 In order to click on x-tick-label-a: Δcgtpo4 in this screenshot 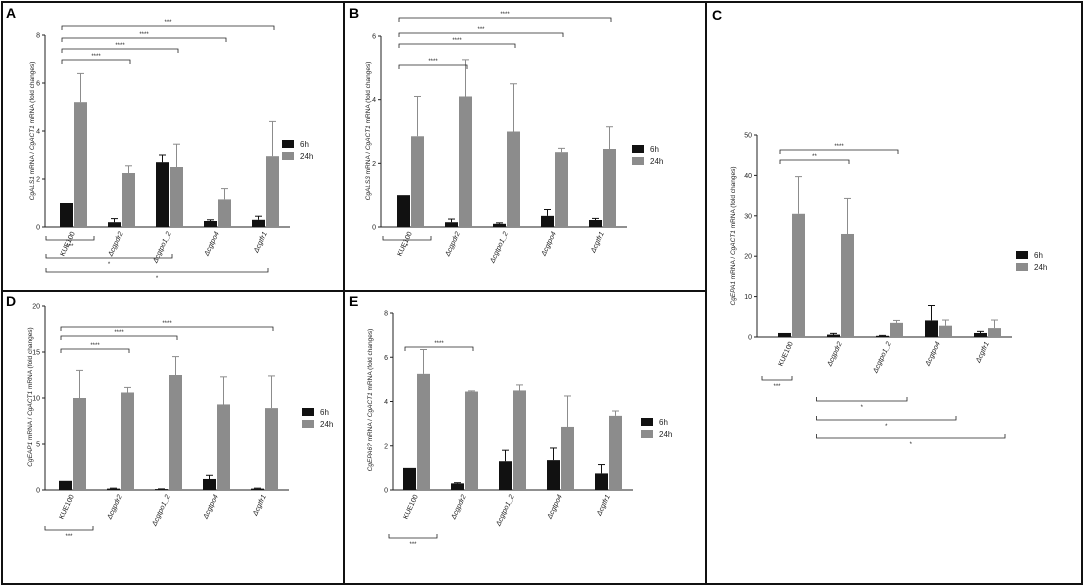, I will do `click(212, 244)`.